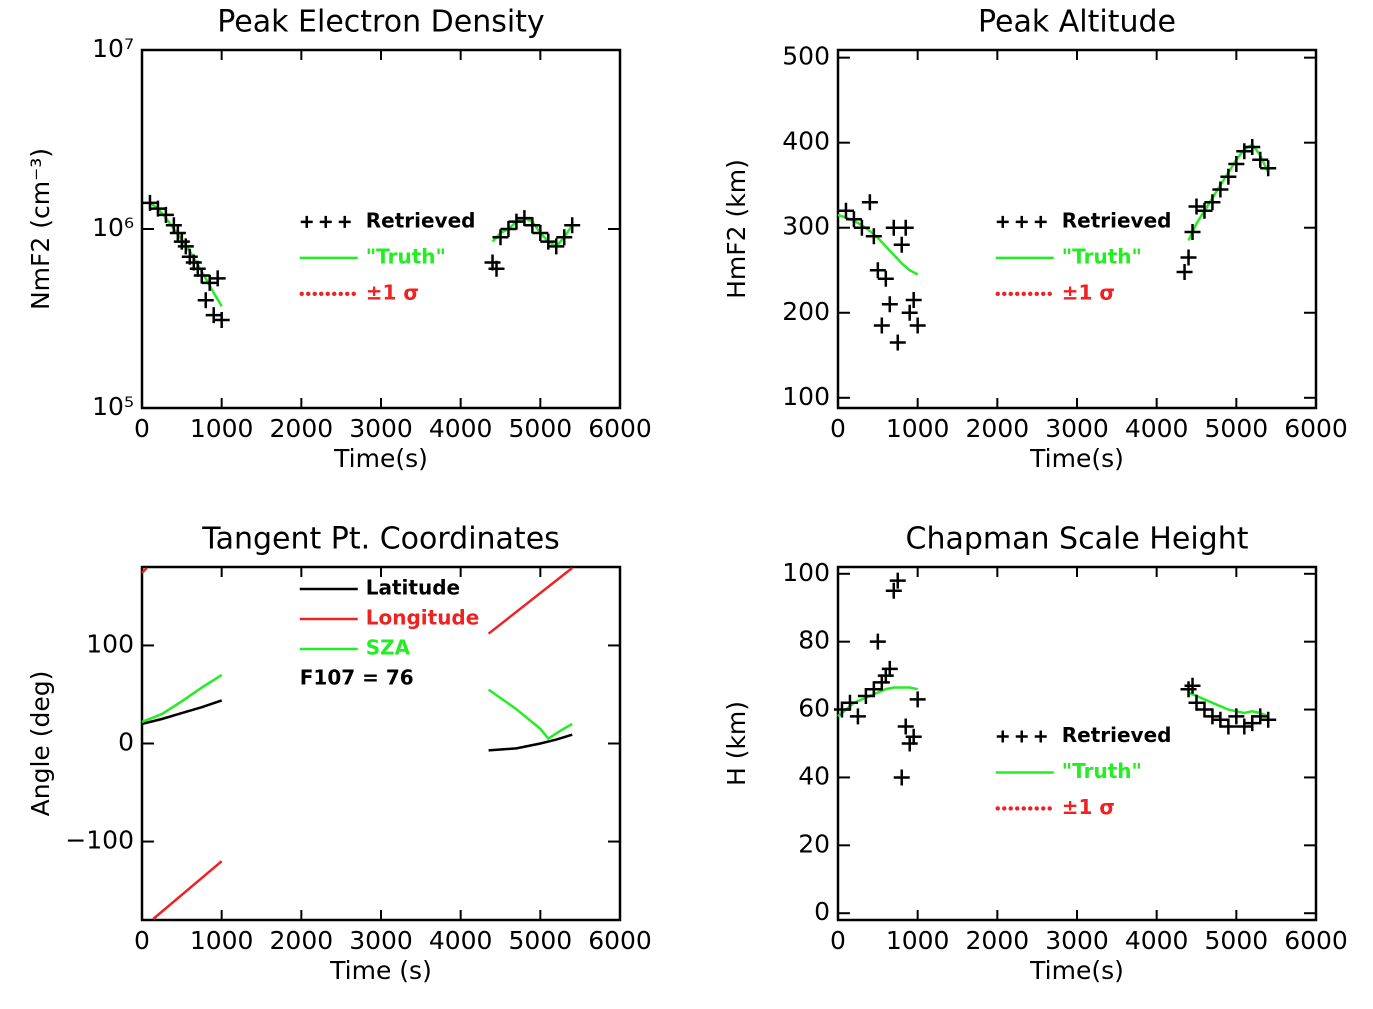 The height and width of the screenshot is (1009, 1373). Describe the element at coordinates (302, 940) in the screenshot. I see `x-tick-label: 2000` at that location.